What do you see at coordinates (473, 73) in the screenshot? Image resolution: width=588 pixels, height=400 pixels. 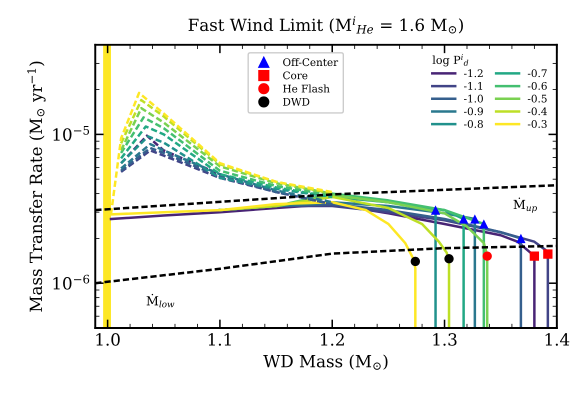 I see `legend-label: -1.2` at bounding box center [473, 73].